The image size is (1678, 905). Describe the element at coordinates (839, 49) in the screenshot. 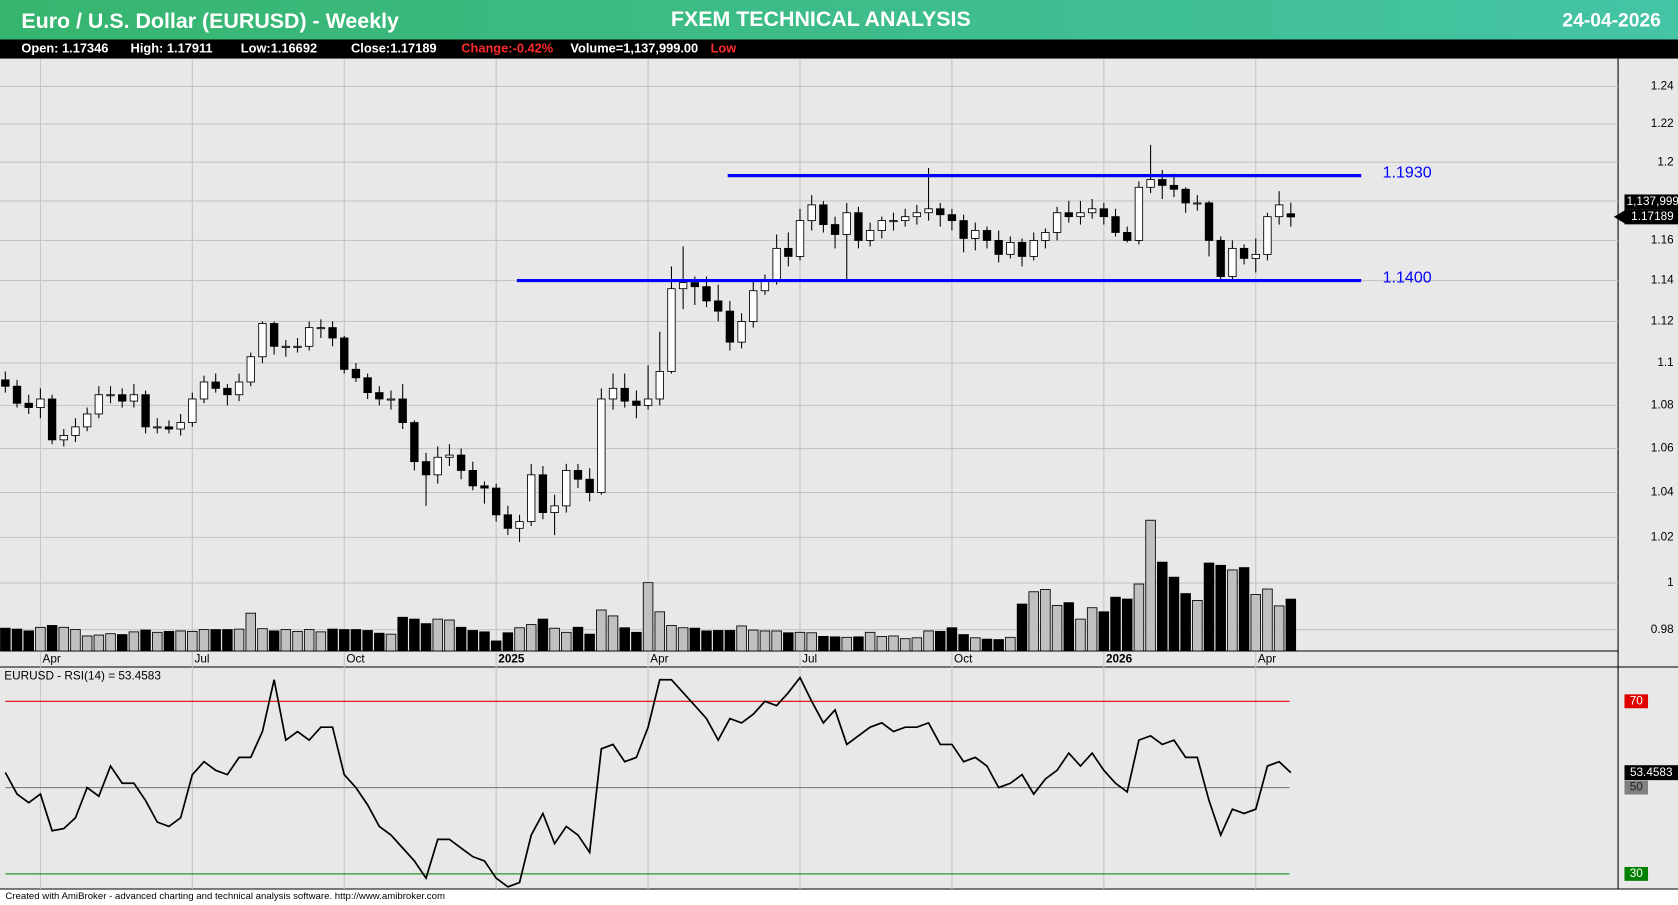

I see `info-bar` at that location.